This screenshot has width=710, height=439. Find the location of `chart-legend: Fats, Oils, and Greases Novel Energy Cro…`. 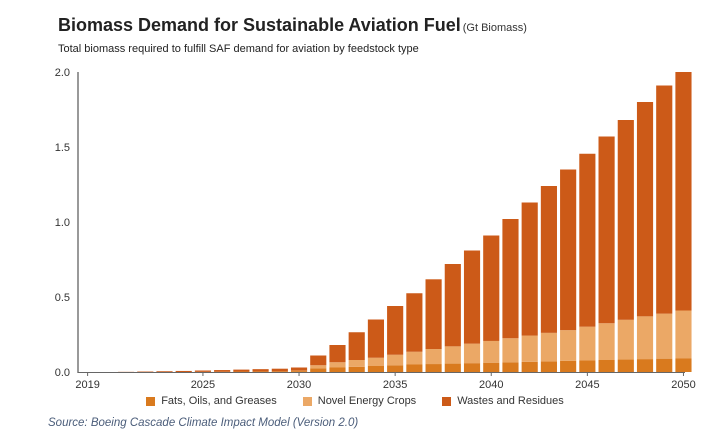

chart-legend: Fats, Oils, and Greases Novel Energy Cro… is located at coordinates (355, 401).